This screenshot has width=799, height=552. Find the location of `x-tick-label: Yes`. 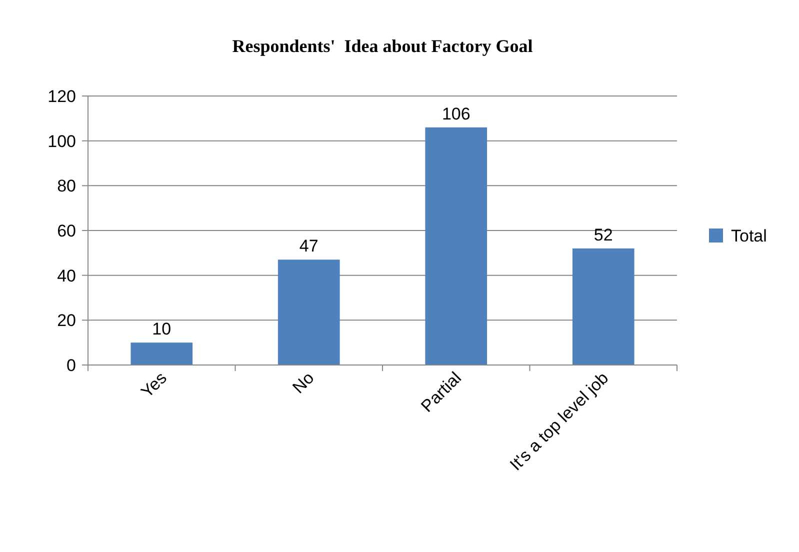

x-tick-label: Yes is located at coordinates (153, 385).